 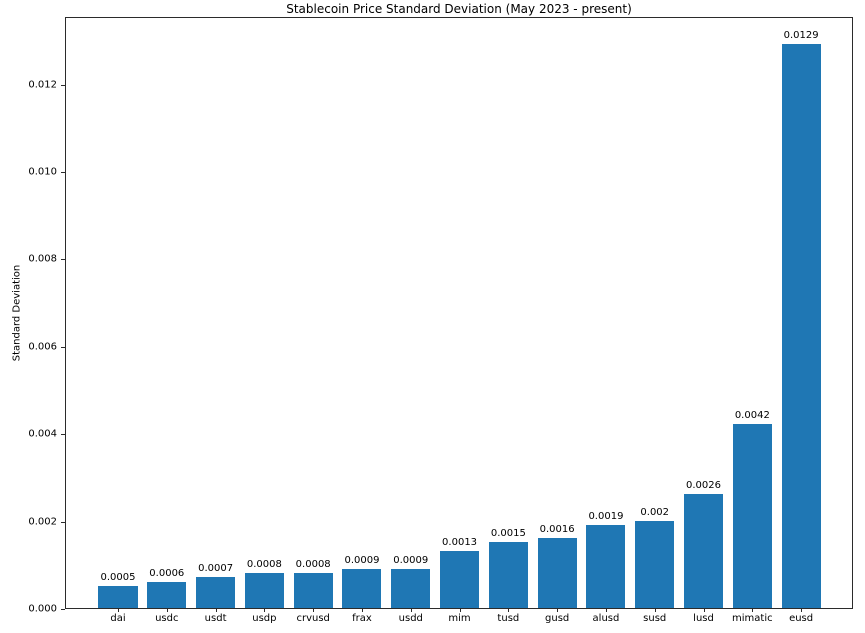 I want to click on bar-crvusd, so click(x=313, y=590).